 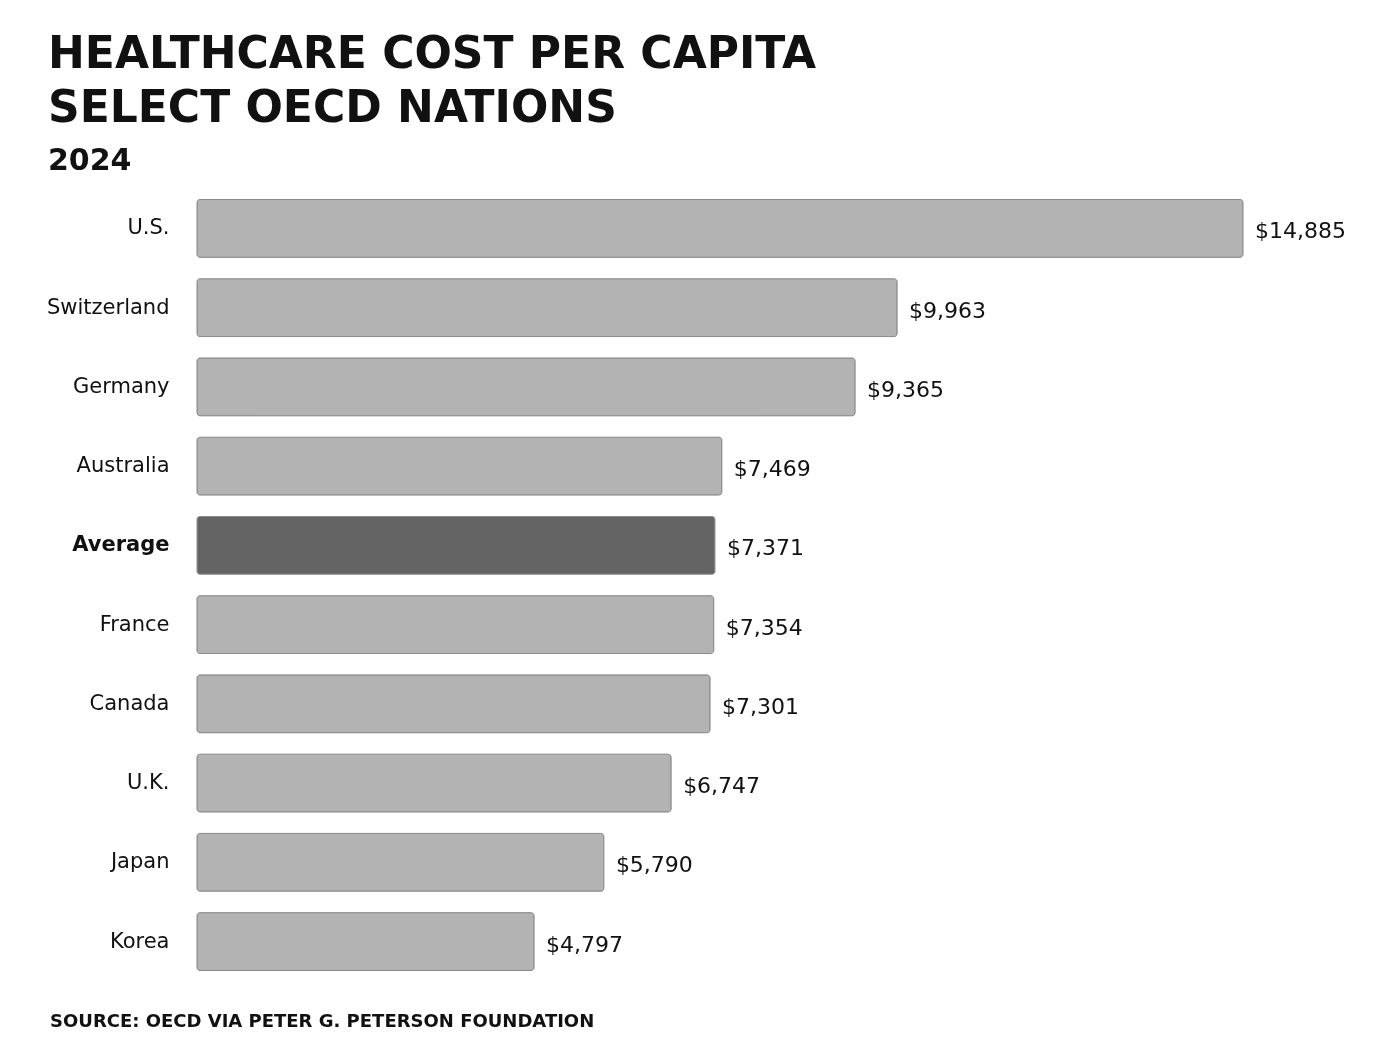 What do you see at coordinates (134, 623) in the screenshot?
I see `y-tick-label: France` at bounding box center [134, 623].